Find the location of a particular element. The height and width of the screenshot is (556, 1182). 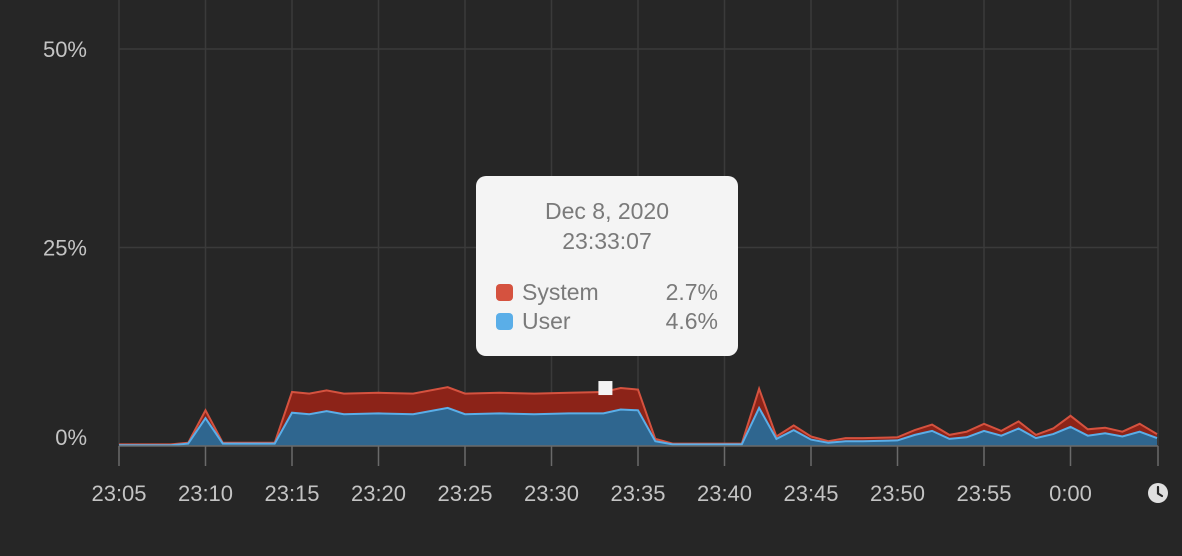

x-tick-label: 23:50 is located at coordinates (897, 493).